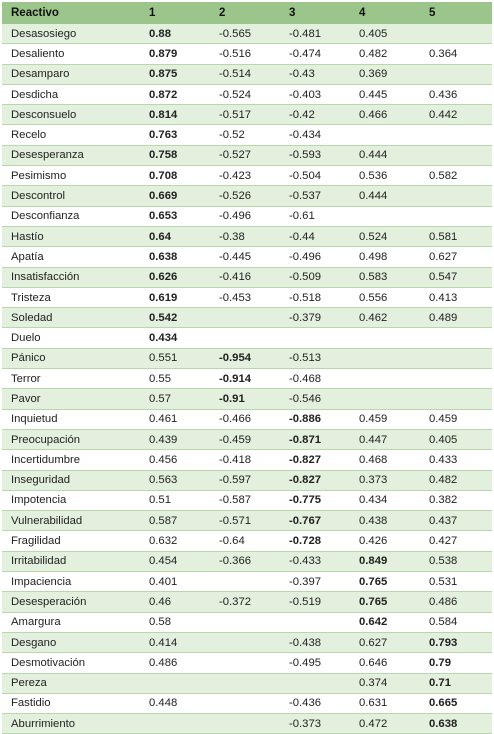 The width and height of the screenshot is (494, 734). What do you see at coordinates (456, 541) in the screenshot?
I see `loading-cell: 0.427` at bounding box center [456, 541].